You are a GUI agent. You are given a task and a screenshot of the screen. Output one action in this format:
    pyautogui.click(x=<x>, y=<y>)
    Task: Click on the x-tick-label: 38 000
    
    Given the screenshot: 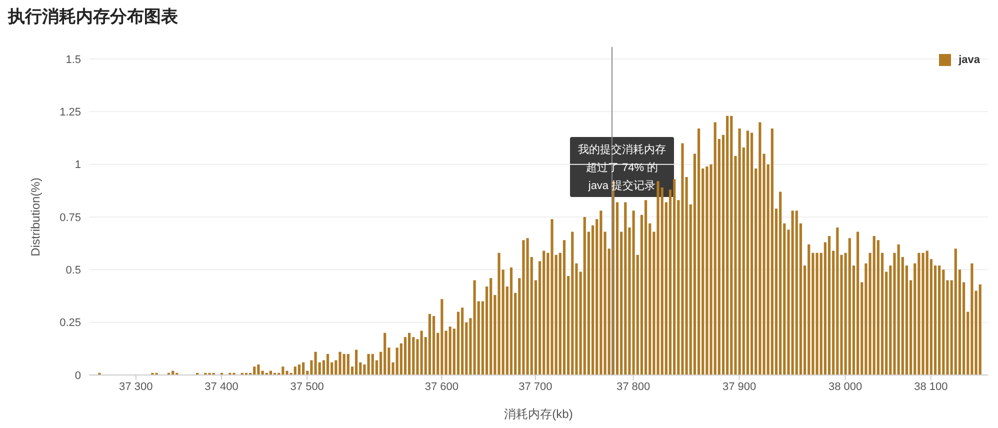 What is the action you would take?
    pyautogui.click(x=845, y=386)
    